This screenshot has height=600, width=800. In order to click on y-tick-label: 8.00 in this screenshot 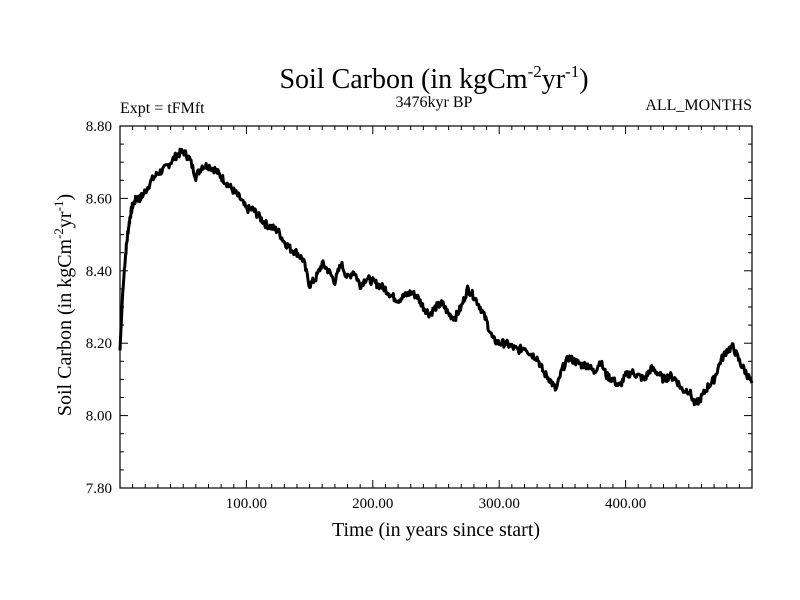, I will do `click(99, 417)`.